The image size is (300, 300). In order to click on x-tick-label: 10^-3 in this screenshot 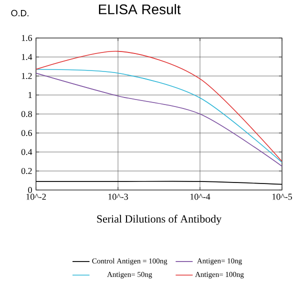, I will do `click(118, 197)`.